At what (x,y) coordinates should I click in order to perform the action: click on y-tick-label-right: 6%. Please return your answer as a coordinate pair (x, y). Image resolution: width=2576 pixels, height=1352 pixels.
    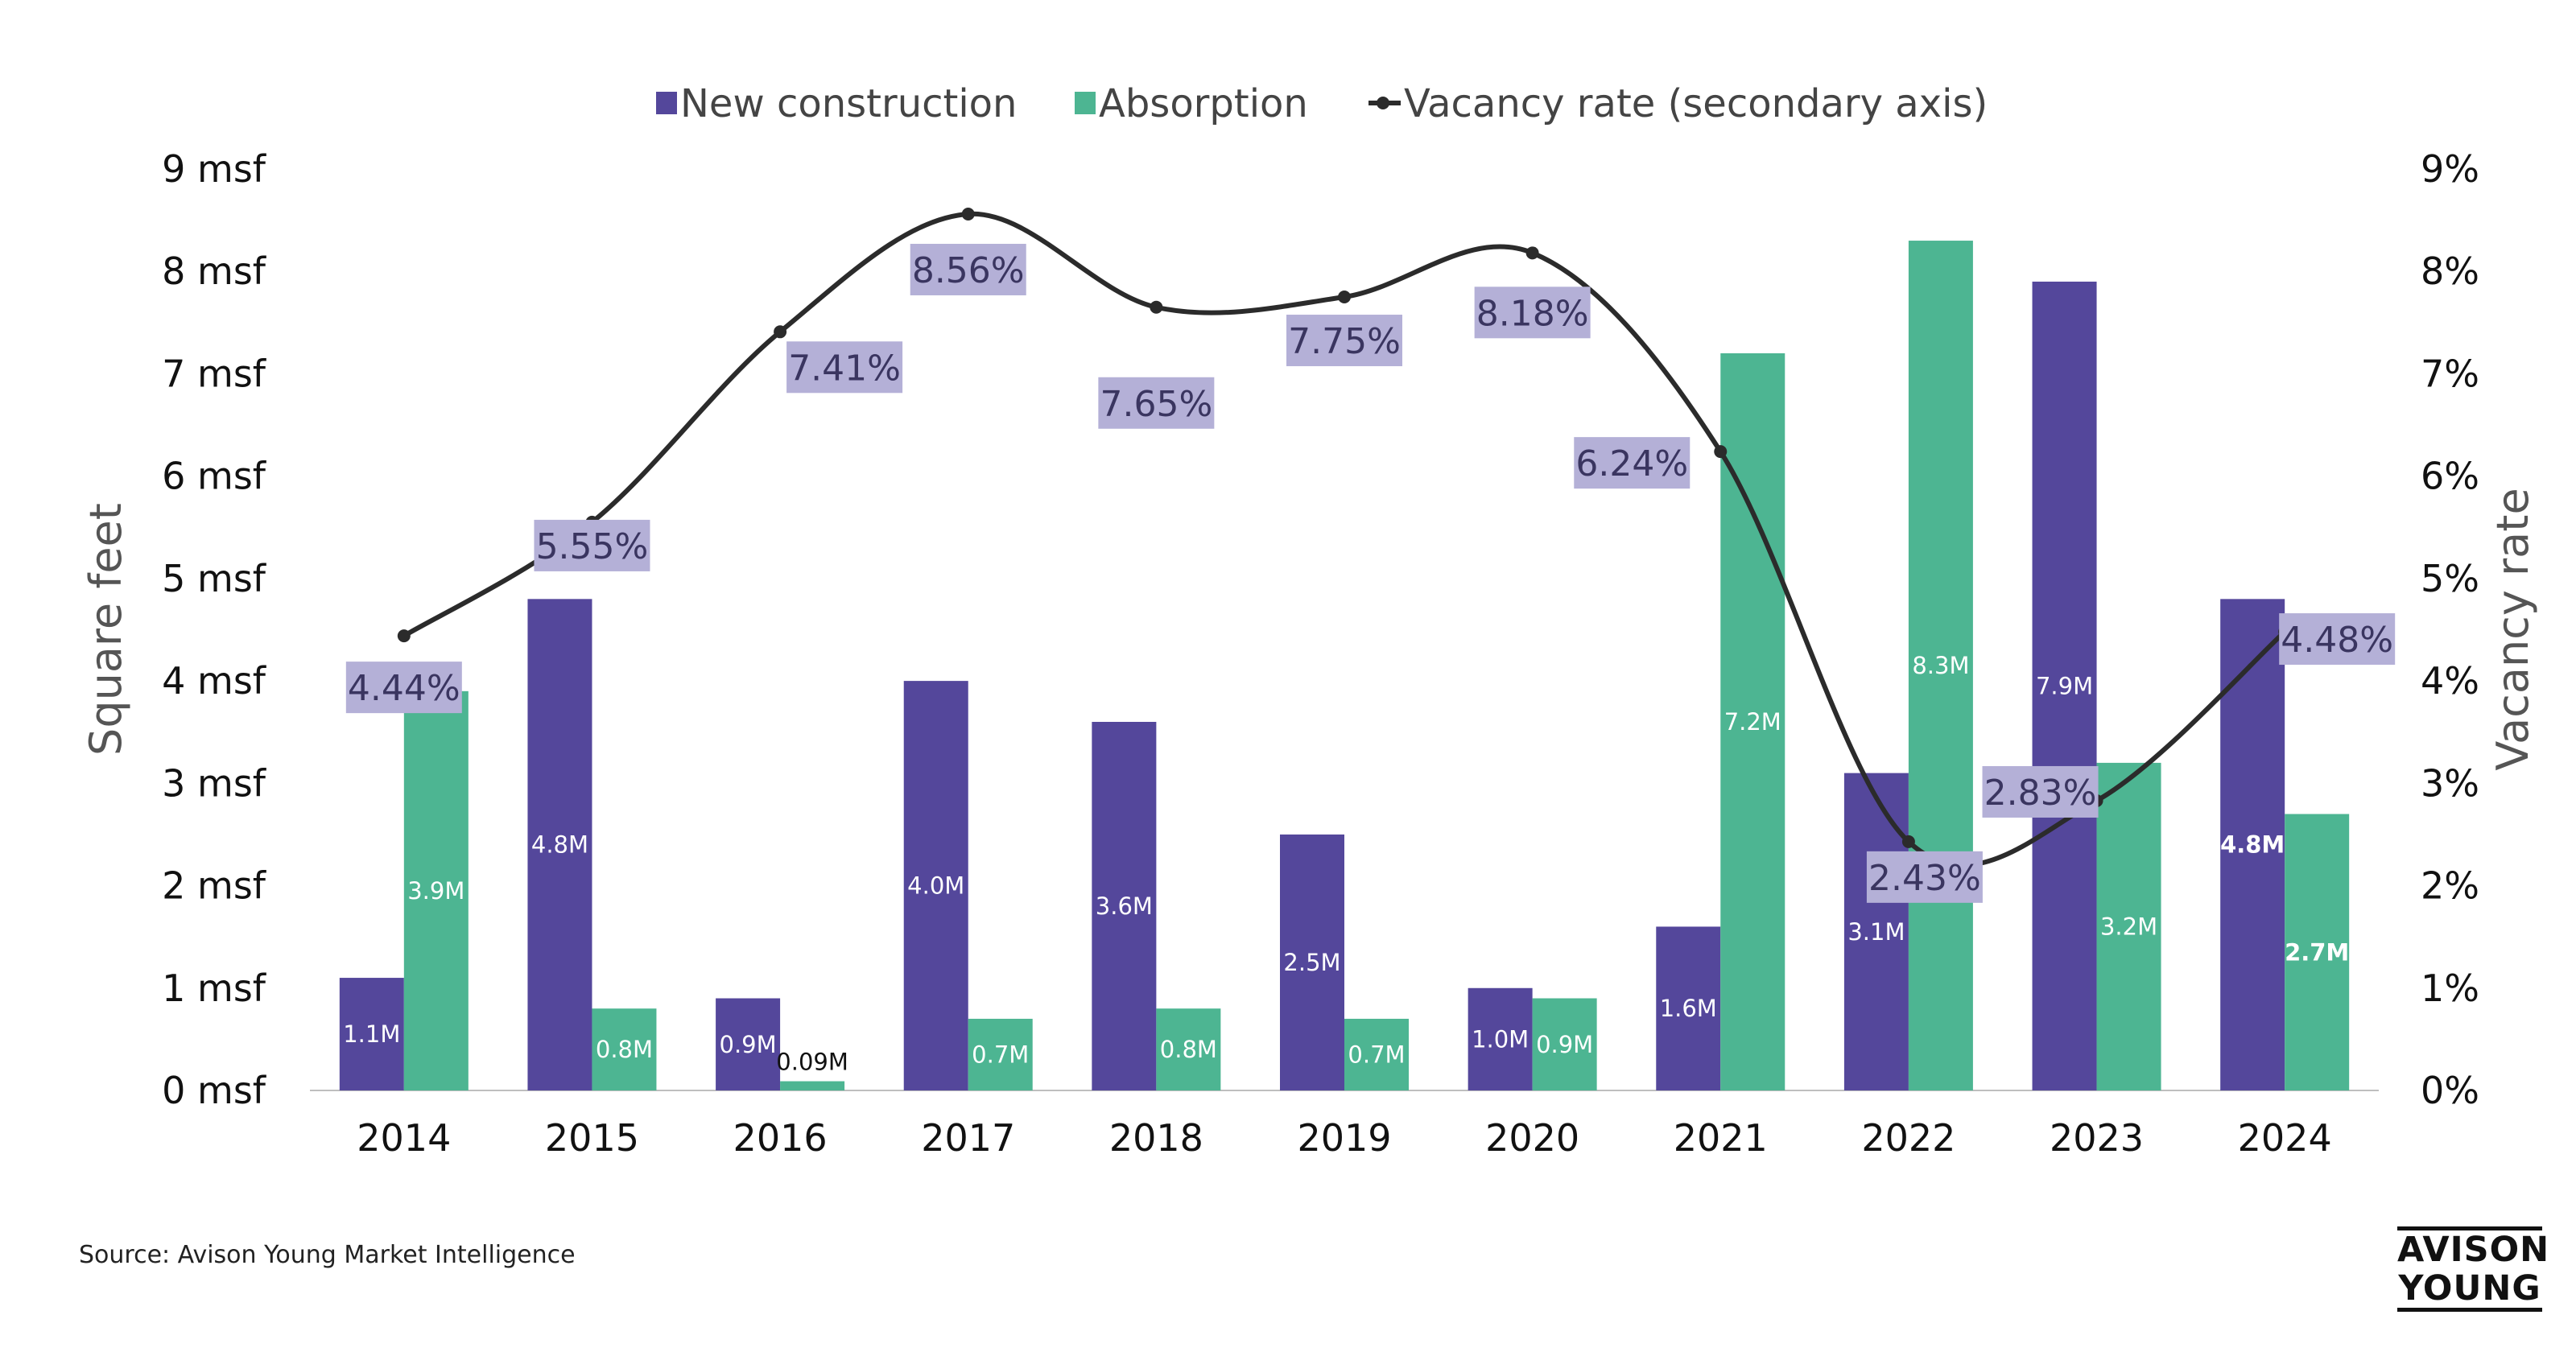
    Looking at the image, I should click on (2450, 476).